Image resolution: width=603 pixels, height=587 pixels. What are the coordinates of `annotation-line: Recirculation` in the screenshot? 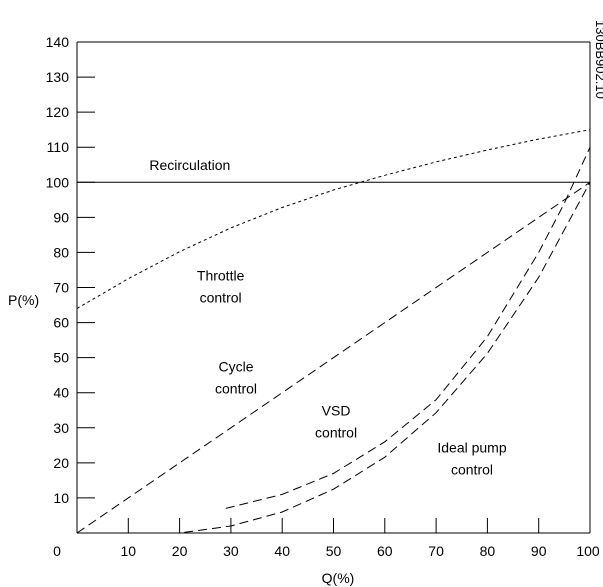 It's located at (189, 165).